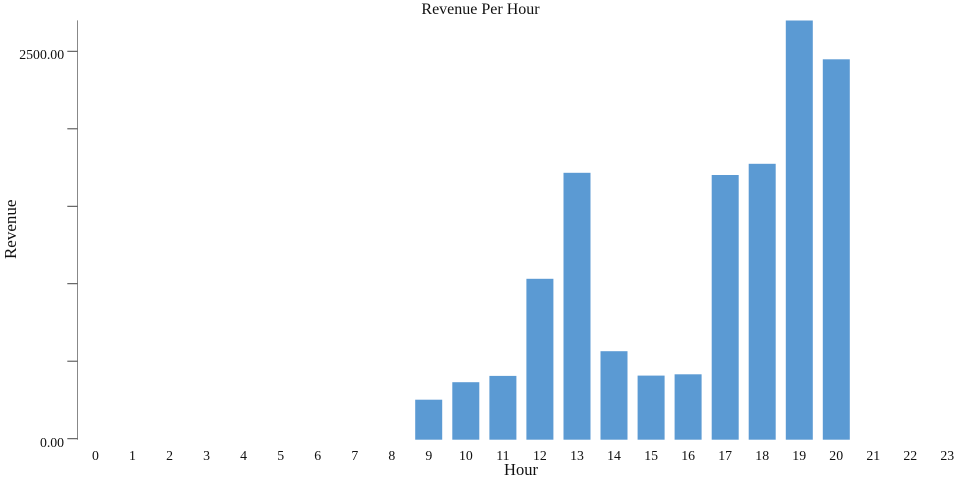  What do you see at coordinates (280, 455) in the screenshot?
I see `svg-text: 5` at bounding box center [280, 455].